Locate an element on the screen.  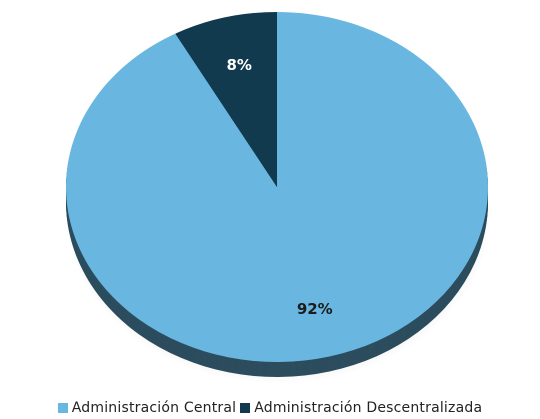
legend-label-descentralizada: Administración Descentralizada is located at coordinates (368, 408).